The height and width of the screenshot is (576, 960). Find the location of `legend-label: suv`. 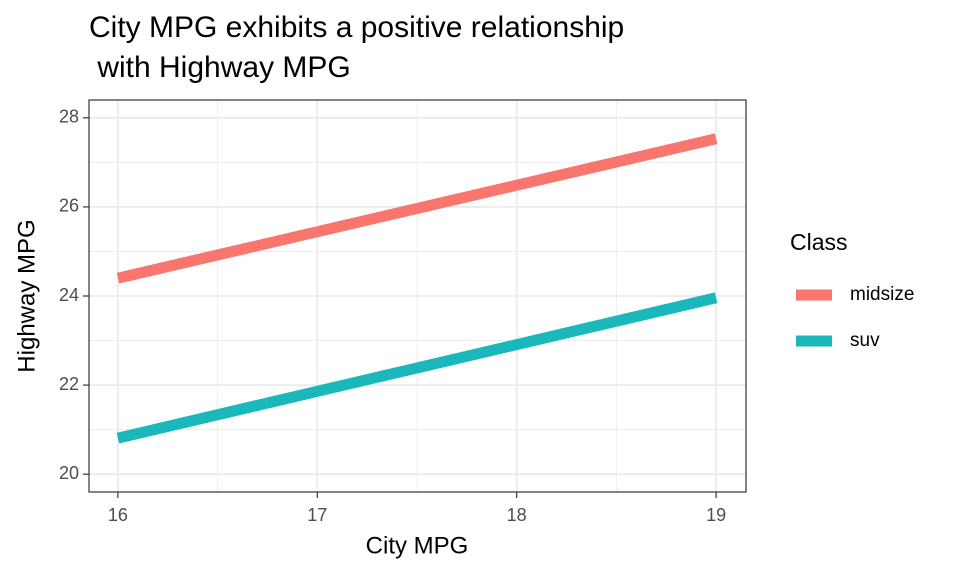

legend-label: suv is located at coordinates (865, 340).